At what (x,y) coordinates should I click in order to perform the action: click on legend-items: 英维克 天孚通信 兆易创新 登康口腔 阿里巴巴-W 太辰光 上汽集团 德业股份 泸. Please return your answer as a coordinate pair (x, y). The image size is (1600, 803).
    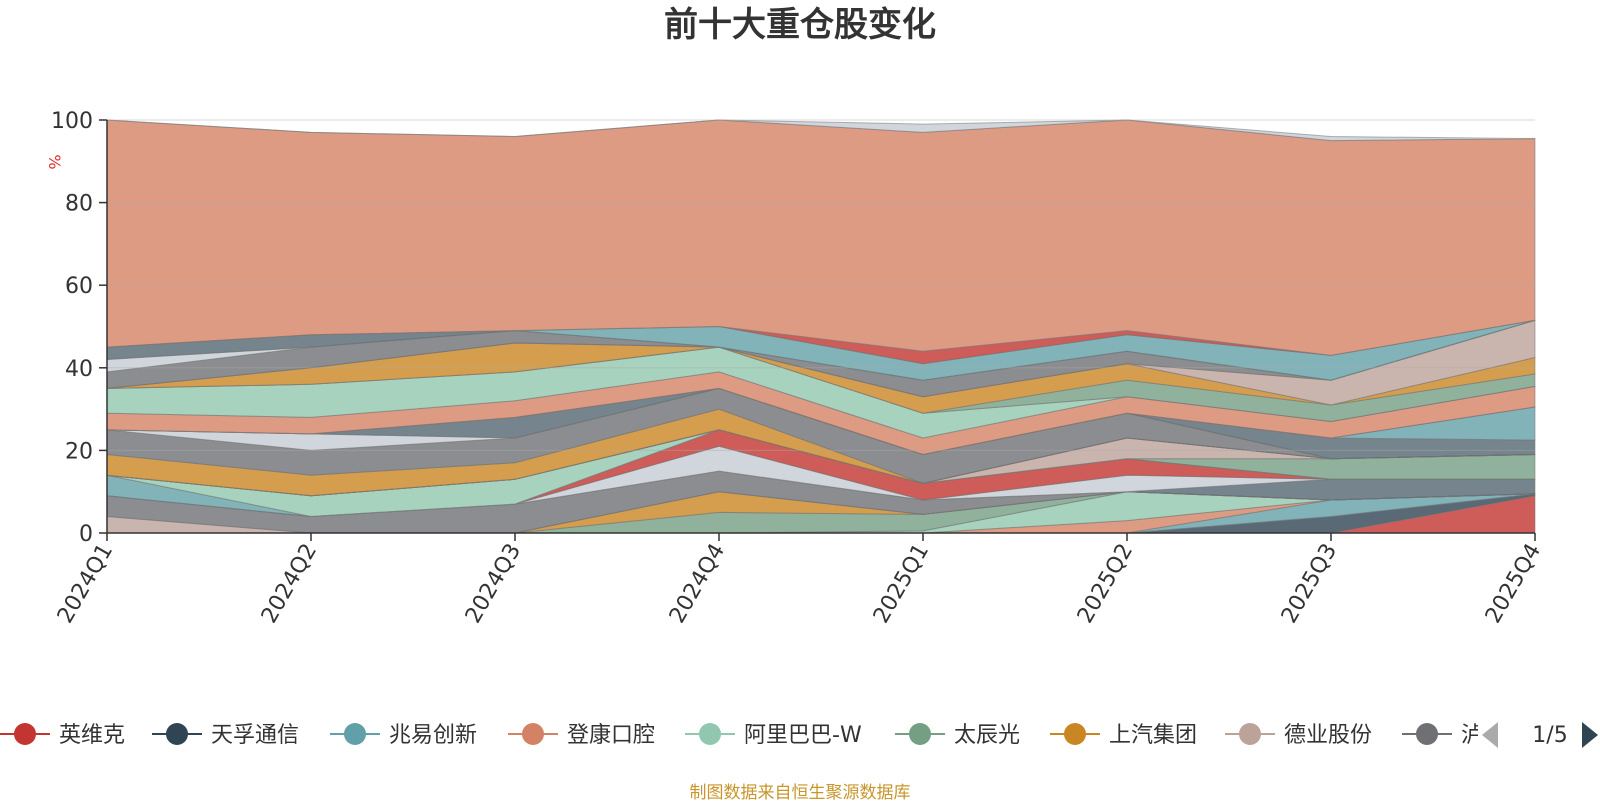
    Looking at the image, I should click on (741, 735).